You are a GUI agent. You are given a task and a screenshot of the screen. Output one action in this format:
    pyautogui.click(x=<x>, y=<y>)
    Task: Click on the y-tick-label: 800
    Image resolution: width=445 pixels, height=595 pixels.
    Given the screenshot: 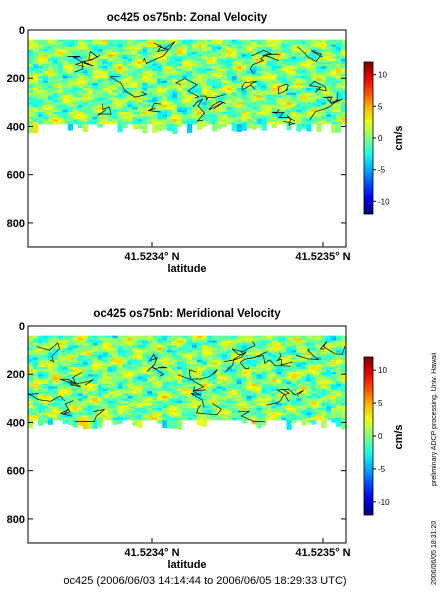 What is the action you would take?
    pyautogui.click(x=16, y=520)
    